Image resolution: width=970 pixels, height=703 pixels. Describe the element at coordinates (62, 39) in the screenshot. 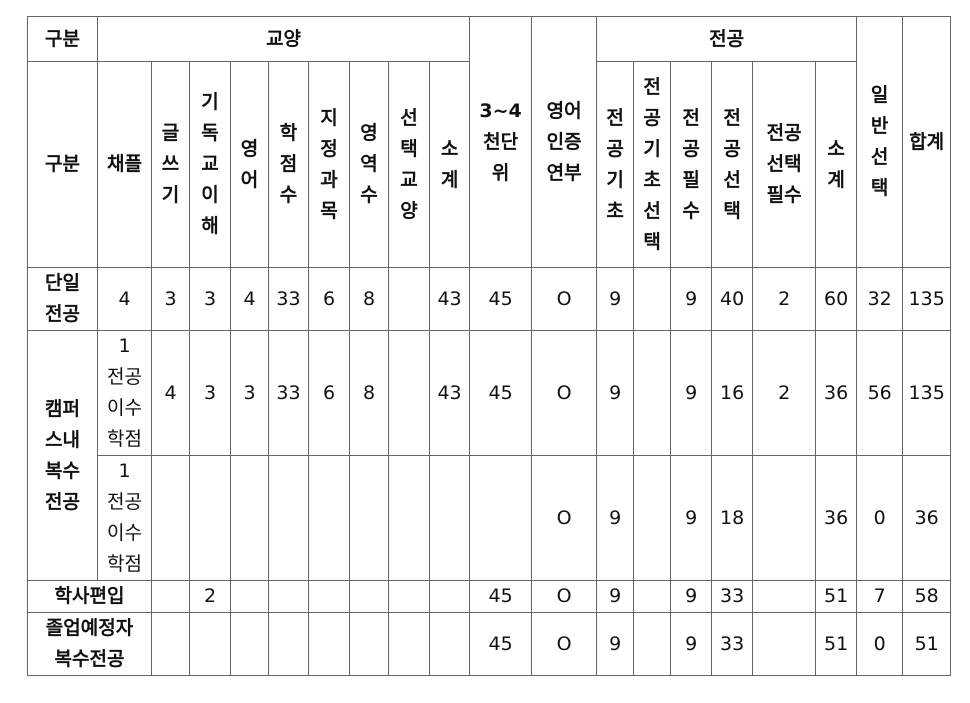

I see `header-category: 구분` at that location.